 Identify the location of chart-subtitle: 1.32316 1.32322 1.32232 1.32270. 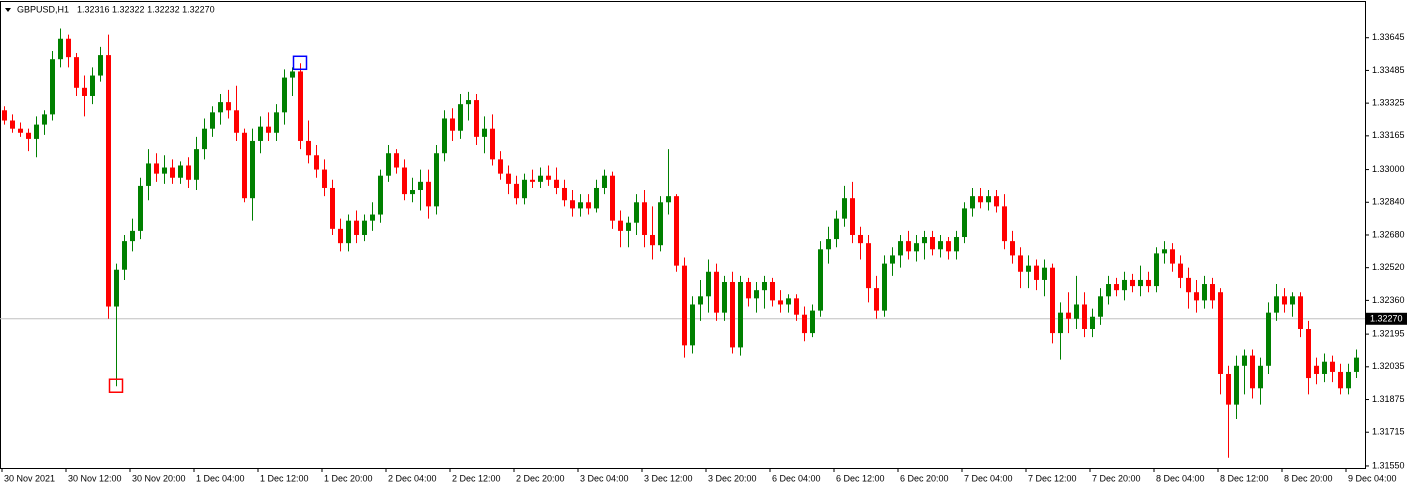
(146, 9).